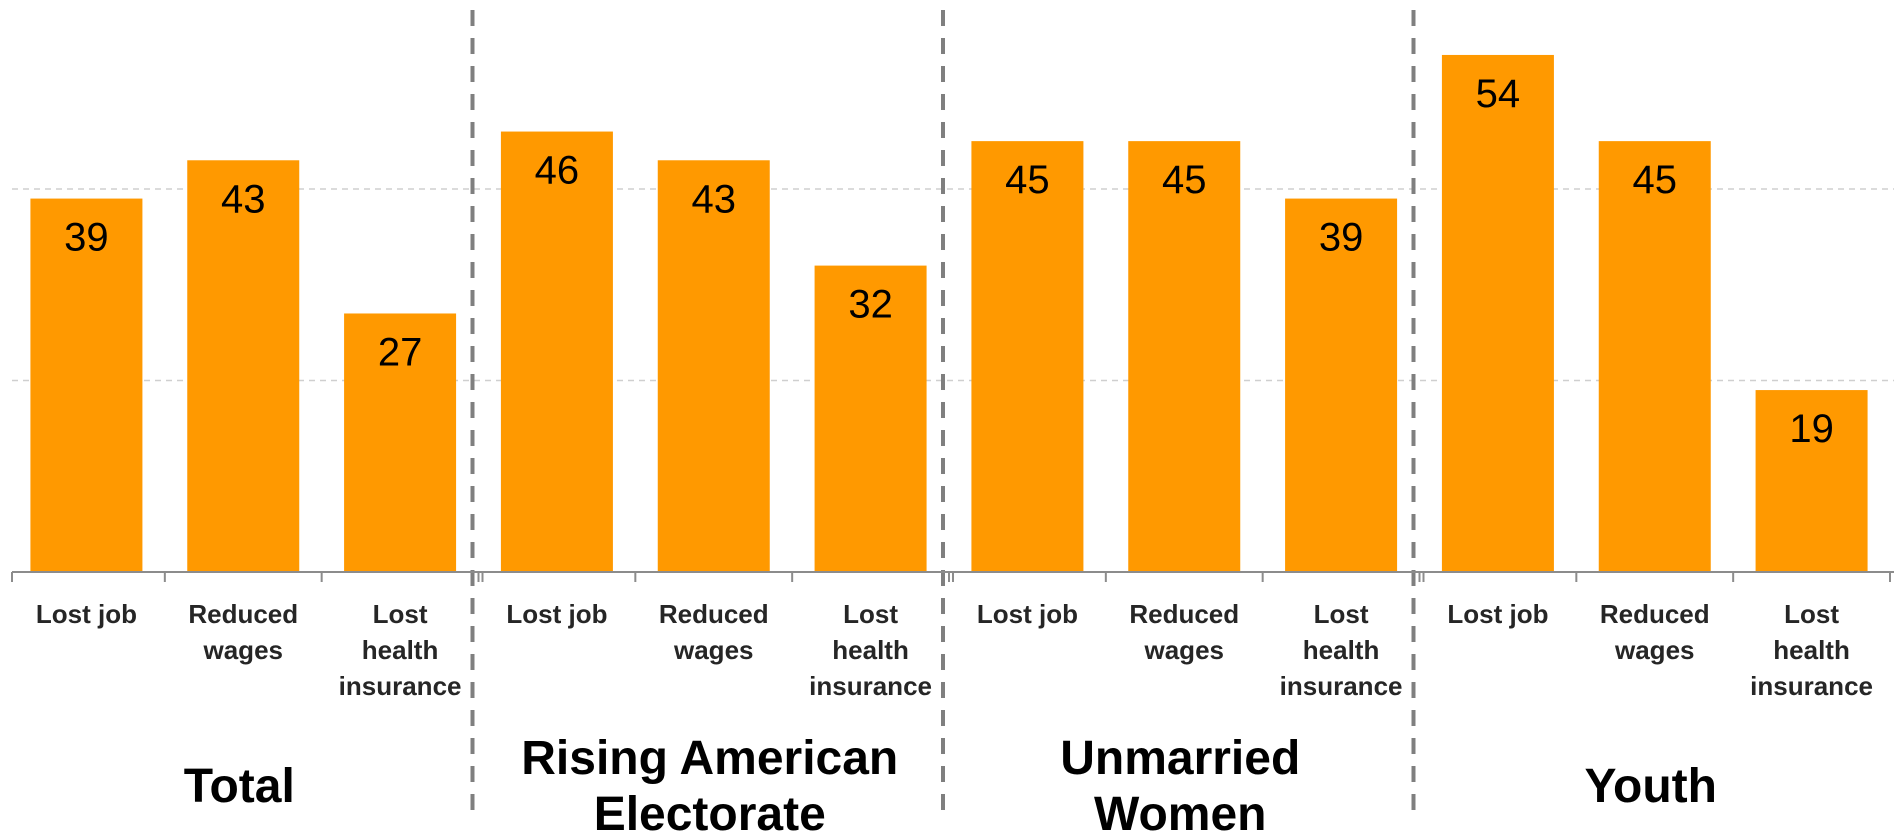 The width and height of the screenshot is (1900, 836). What do you see at coordinates (239, 786) in the screenshot?
I see `group-label: Total` at bounding box center [239, 786].